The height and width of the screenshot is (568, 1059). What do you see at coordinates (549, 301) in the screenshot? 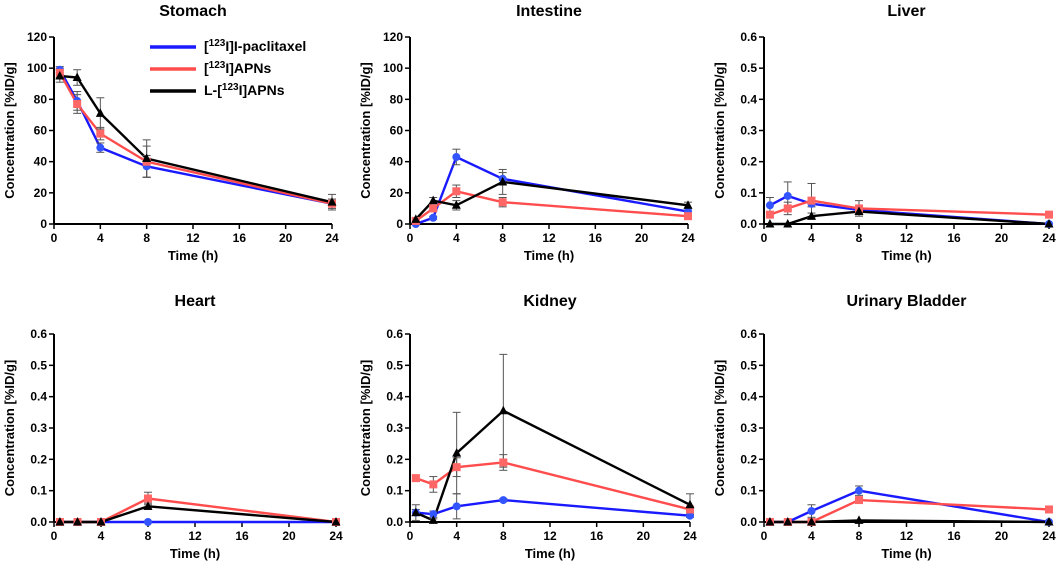
I see `panel-title: Kidney` at bounding box center [549, 301].